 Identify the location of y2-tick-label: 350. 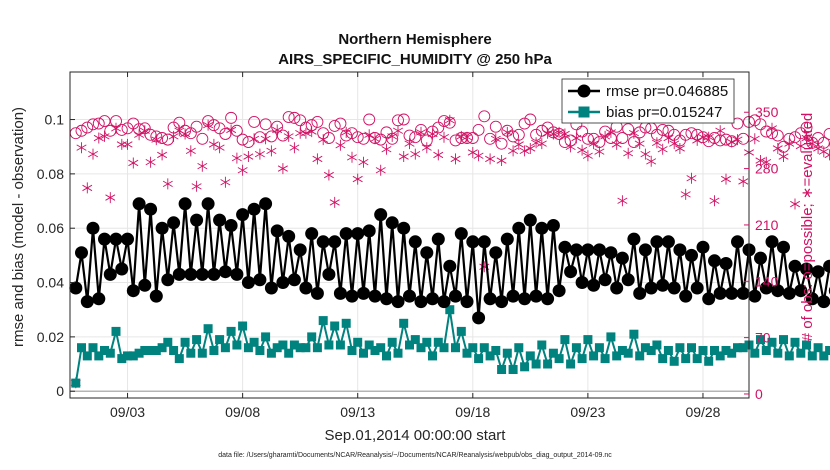
(767, 112).